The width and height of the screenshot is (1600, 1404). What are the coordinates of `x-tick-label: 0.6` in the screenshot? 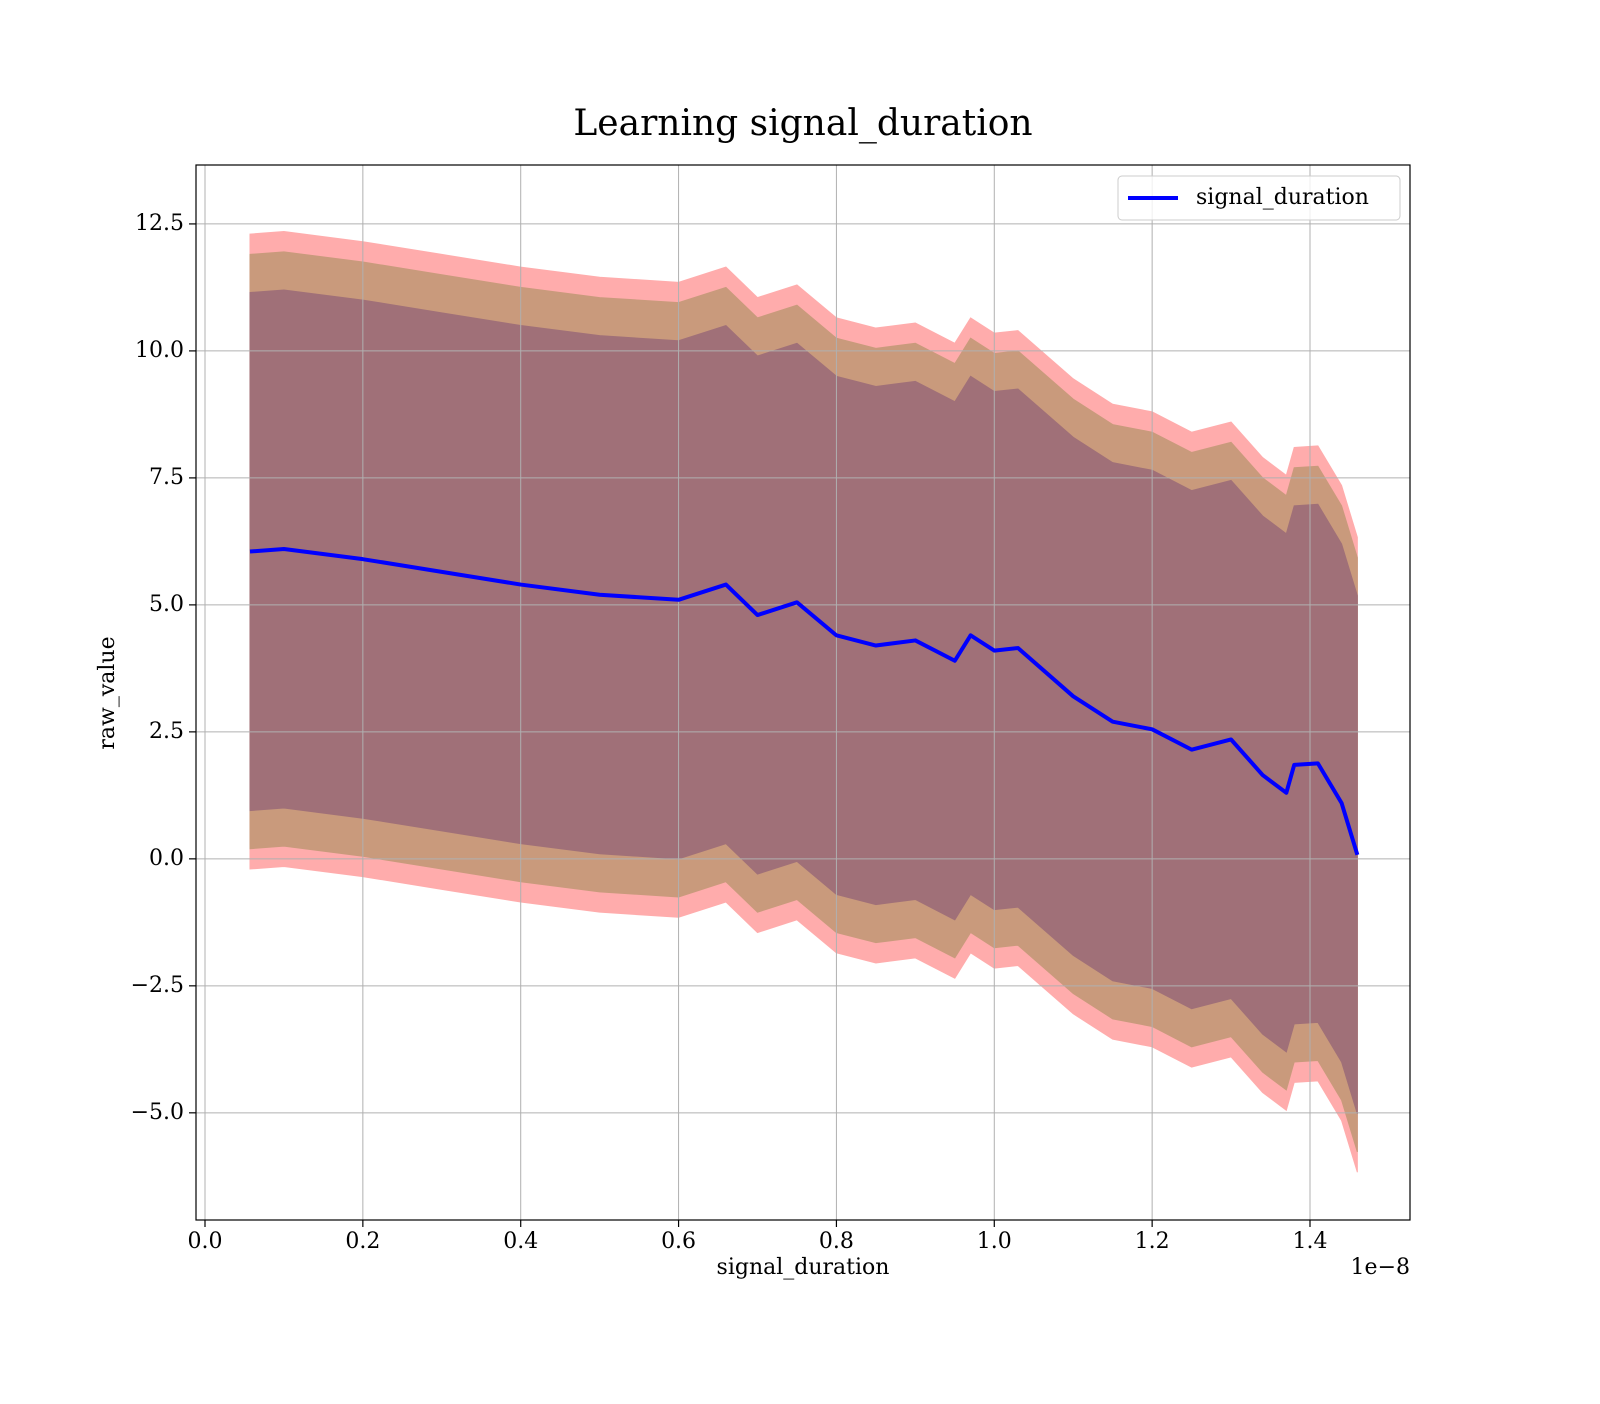 It's located at (678, 1241).